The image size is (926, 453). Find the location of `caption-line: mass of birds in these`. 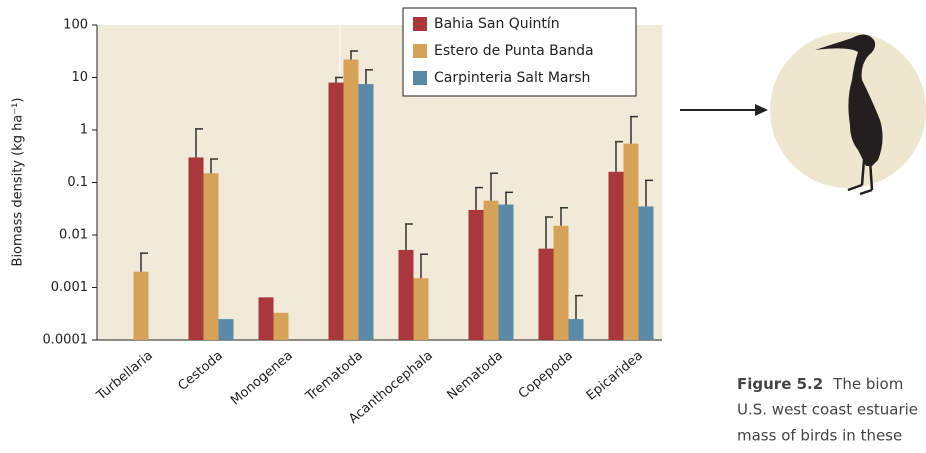

caption-line: mass of birds in these is located at coordinates (819, 436).